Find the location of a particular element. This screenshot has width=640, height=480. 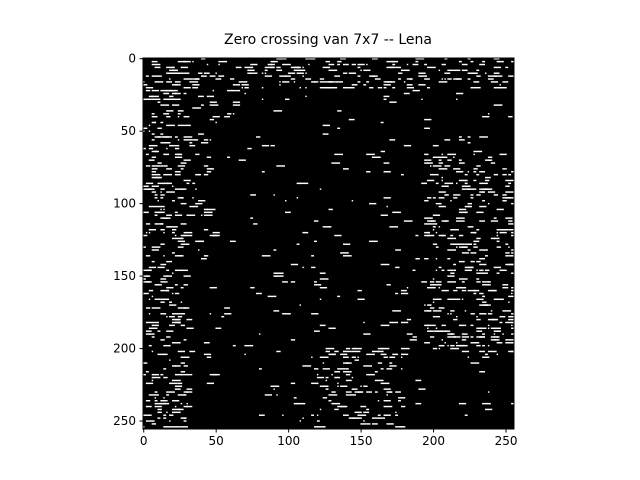

x-tick-label: 150 is located at coordinates (361, 441).